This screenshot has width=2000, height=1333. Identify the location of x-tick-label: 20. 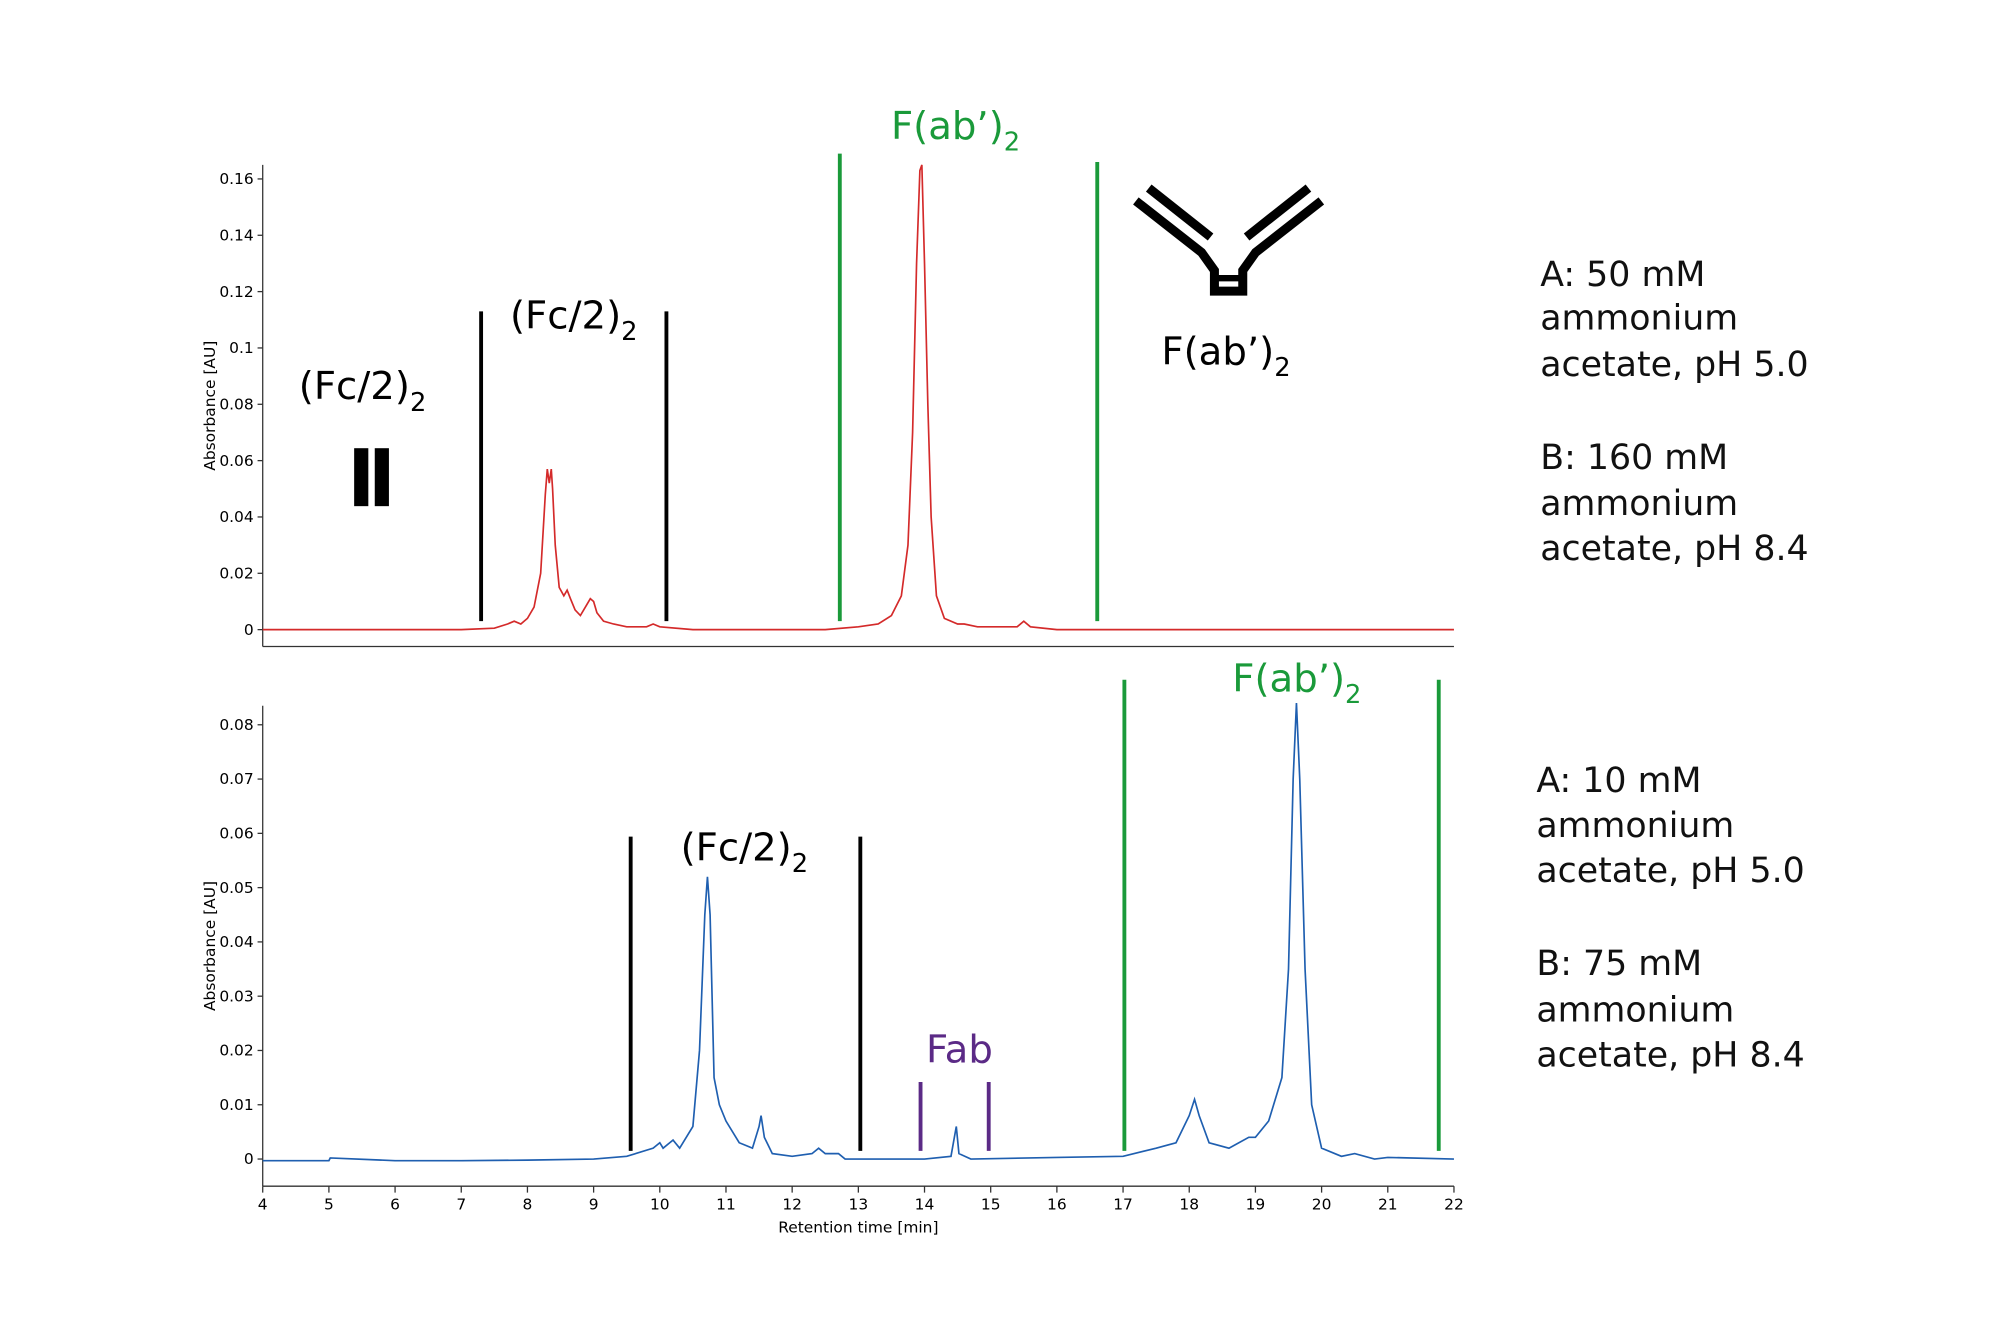
(1322, 1204).